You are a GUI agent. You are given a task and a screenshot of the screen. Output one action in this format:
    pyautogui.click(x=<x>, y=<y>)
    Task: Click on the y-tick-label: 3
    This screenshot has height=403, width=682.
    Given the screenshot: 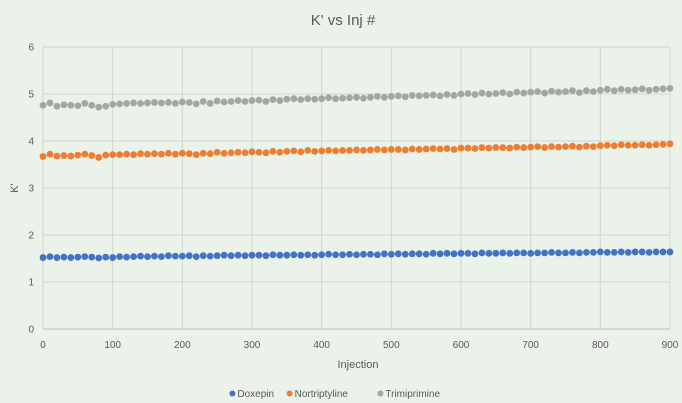 What is the action you would take?
    pyautogui.click(x=31, y=189)
    